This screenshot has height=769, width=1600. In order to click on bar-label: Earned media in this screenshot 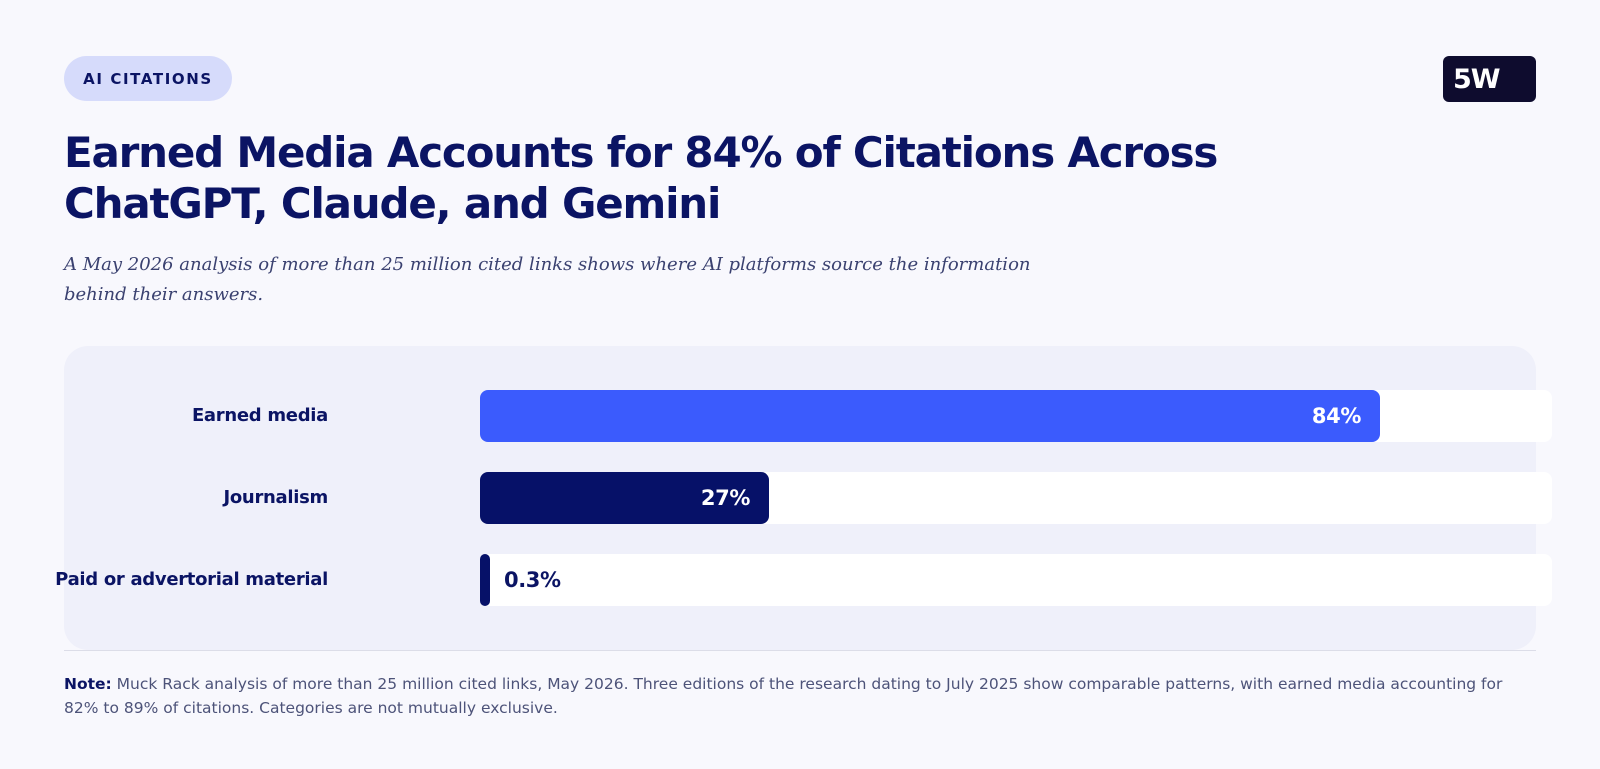, I will do `click(259, 415)`.